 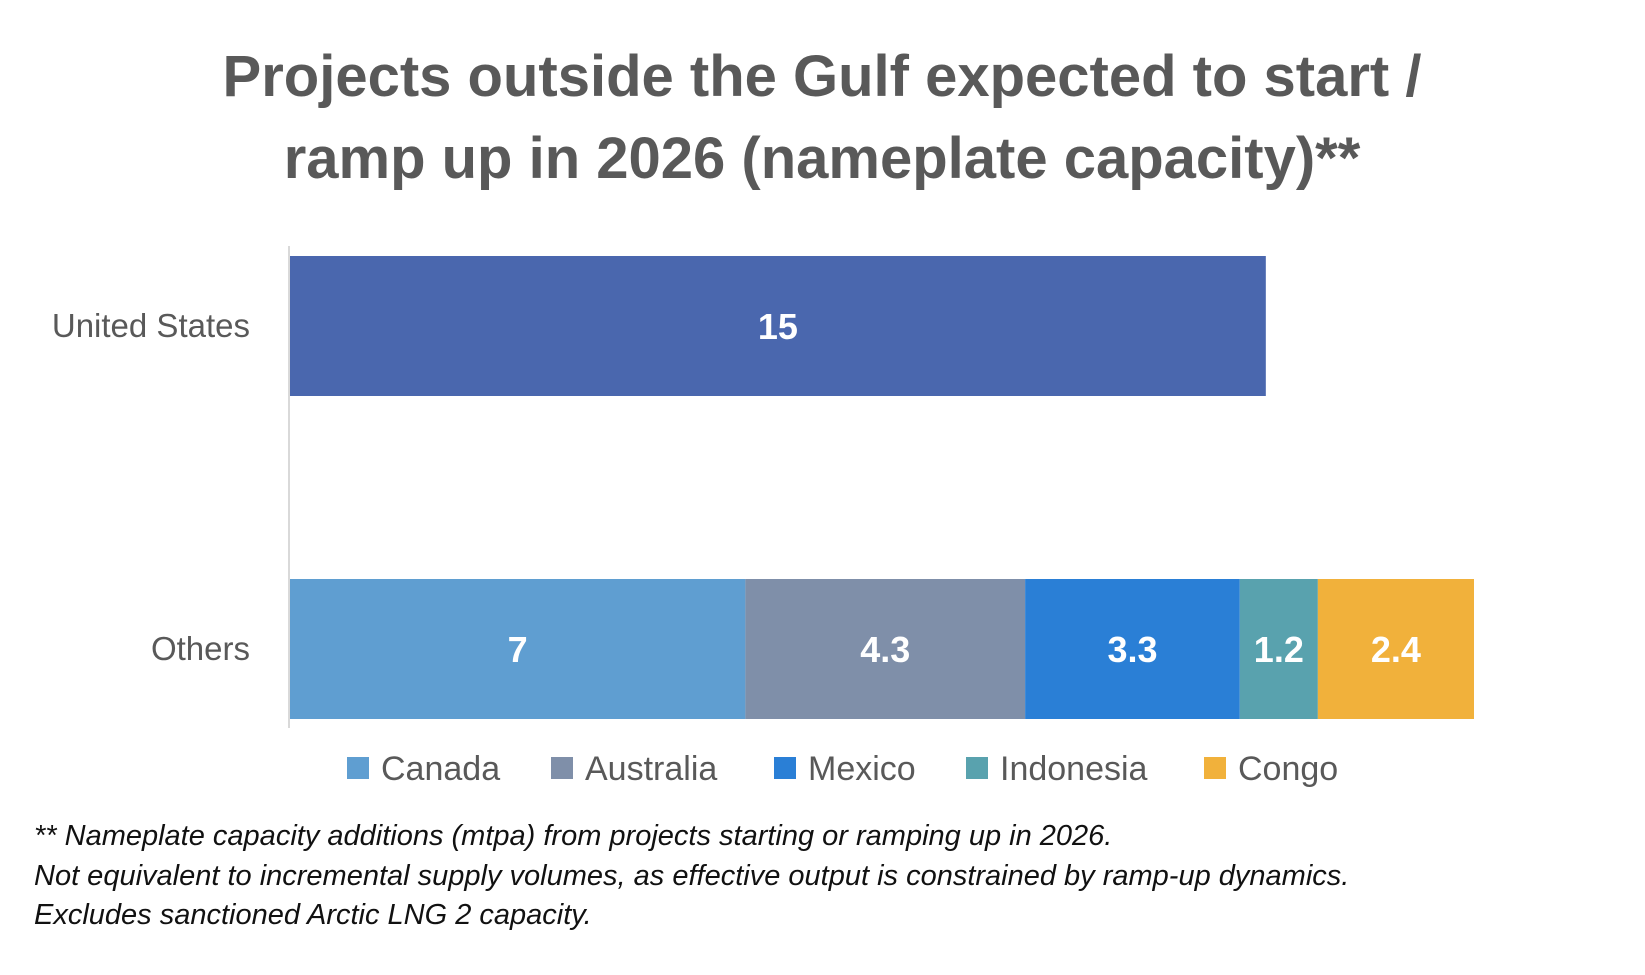 I want to click on bar-mexico, so click(x=1132, y=649).